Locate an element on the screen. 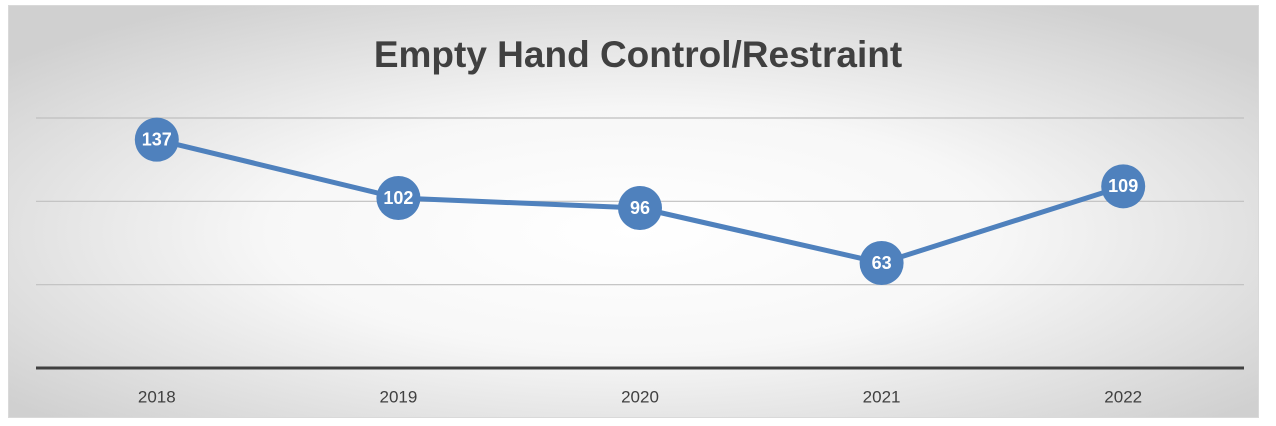 This screenshot has width=1276, height=426. chart-title: Empty Hand Control/Restraint is located at coordinates (638, 54).